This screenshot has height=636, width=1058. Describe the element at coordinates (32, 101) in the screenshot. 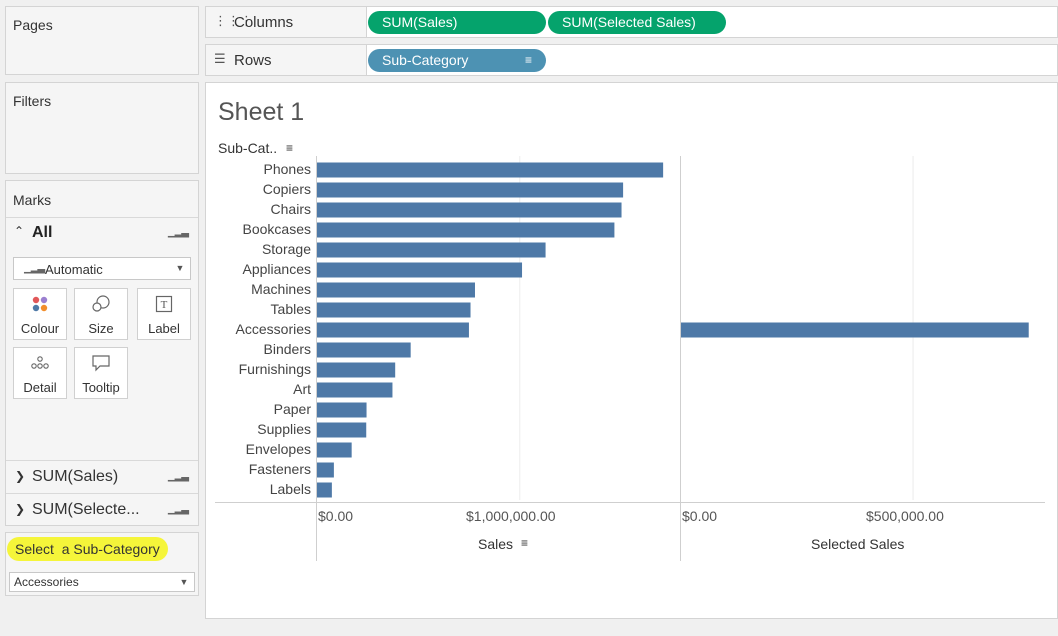

I see `filters-title: Filters` at that location.